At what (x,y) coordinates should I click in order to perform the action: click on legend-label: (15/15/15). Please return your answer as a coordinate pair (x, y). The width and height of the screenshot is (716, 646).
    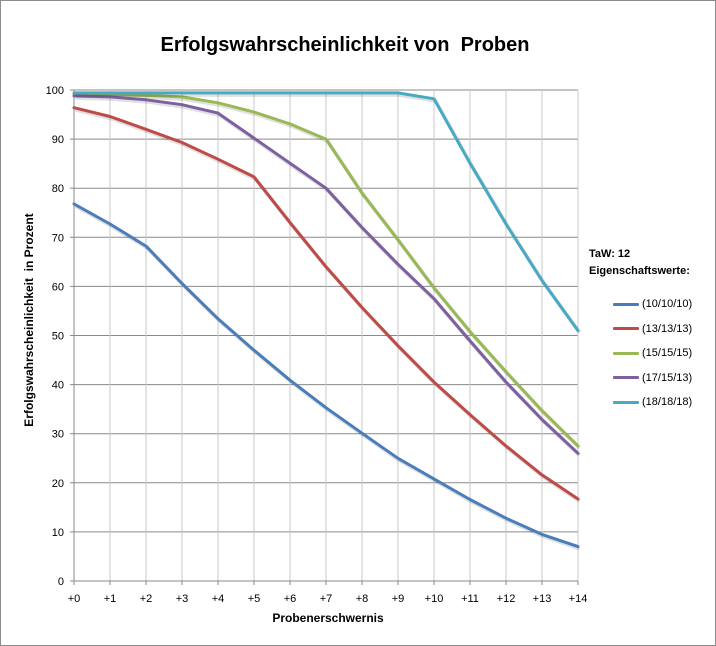
    Looking at the image, I should click on (667, 353).